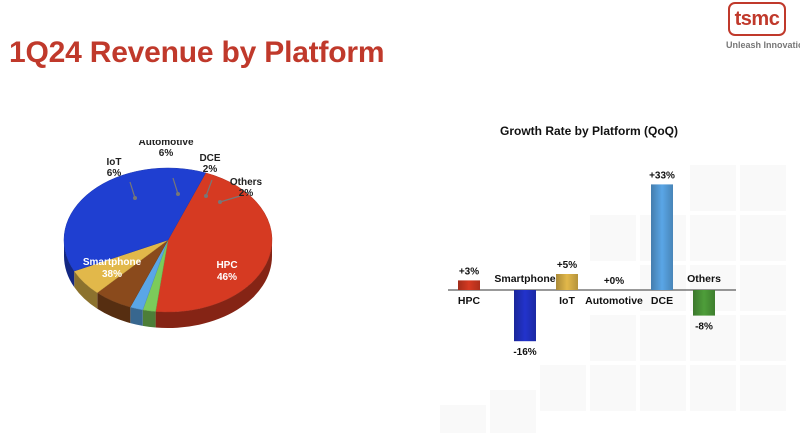 The width and height of the screenshot is (800, 433). I want to click on bar-category-label: DCE, so click(662, 301).